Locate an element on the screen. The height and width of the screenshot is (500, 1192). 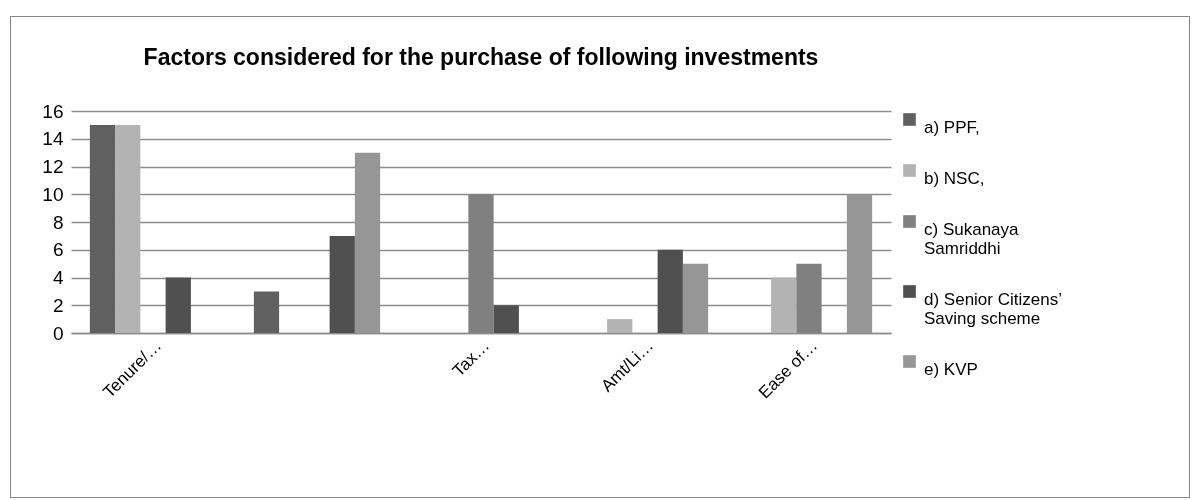
y-tick-label: 16 is located at coordinates (53, 111).